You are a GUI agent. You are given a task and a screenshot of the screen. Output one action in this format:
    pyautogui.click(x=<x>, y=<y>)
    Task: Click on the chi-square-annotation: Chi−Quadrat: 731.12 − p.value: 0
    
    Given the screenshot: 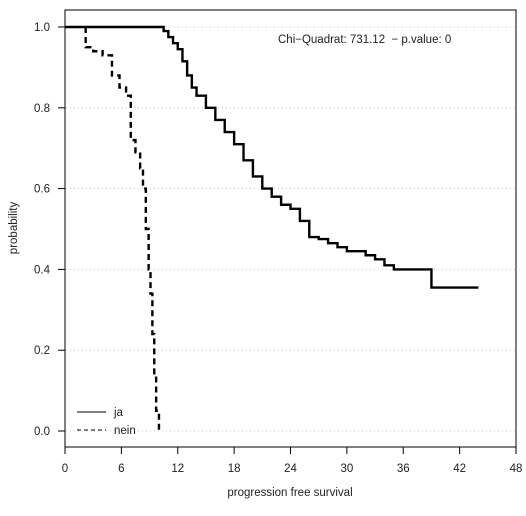 What is the action you would take?
    pyautogui.click(x=364, y=40)
    